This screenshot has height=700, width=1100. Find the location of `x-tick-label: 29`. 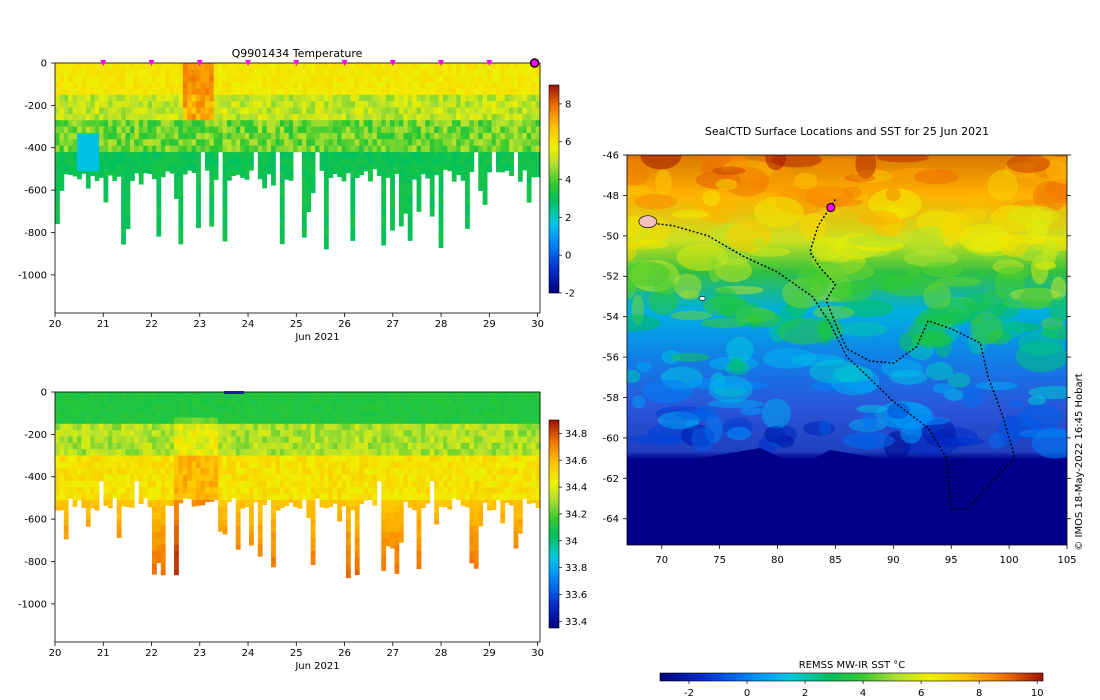

x-tick-label: 29 is located at coordinates (489, 653).